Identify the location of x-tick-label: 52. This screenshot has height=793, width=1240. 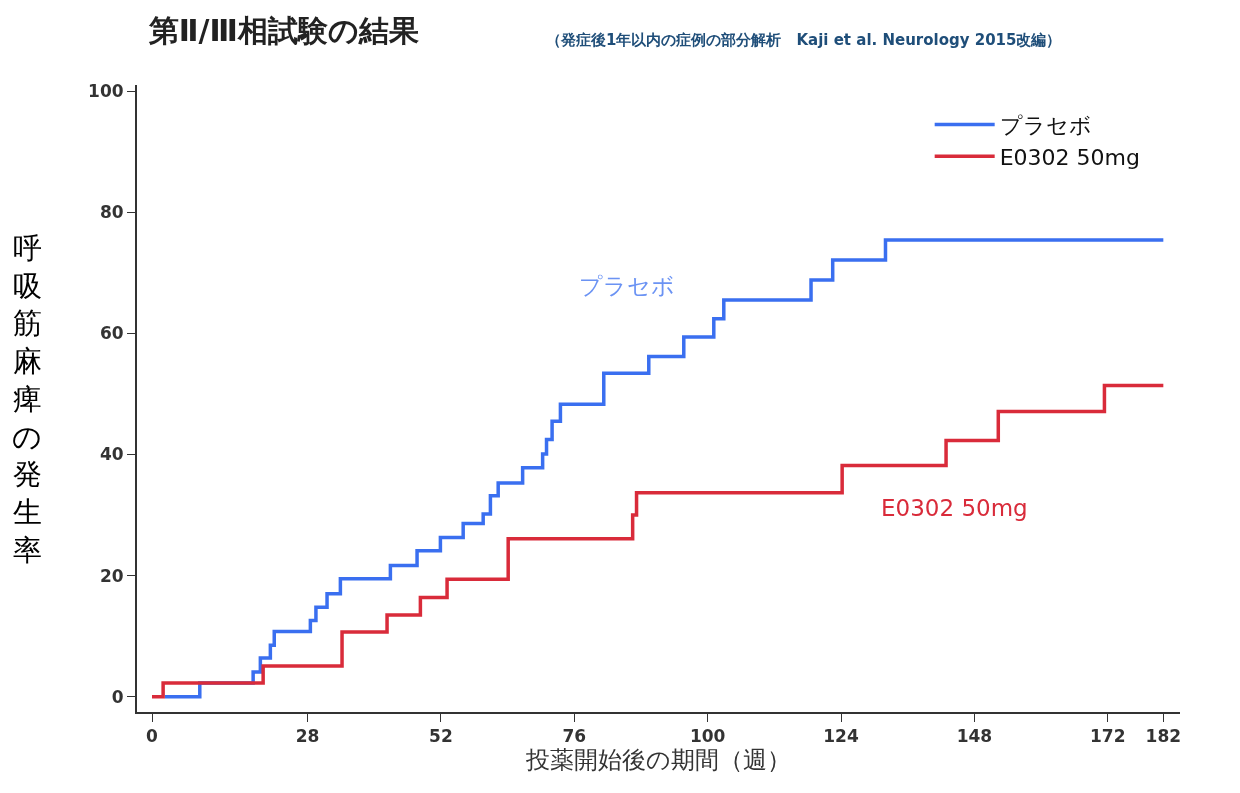
(441, 736).